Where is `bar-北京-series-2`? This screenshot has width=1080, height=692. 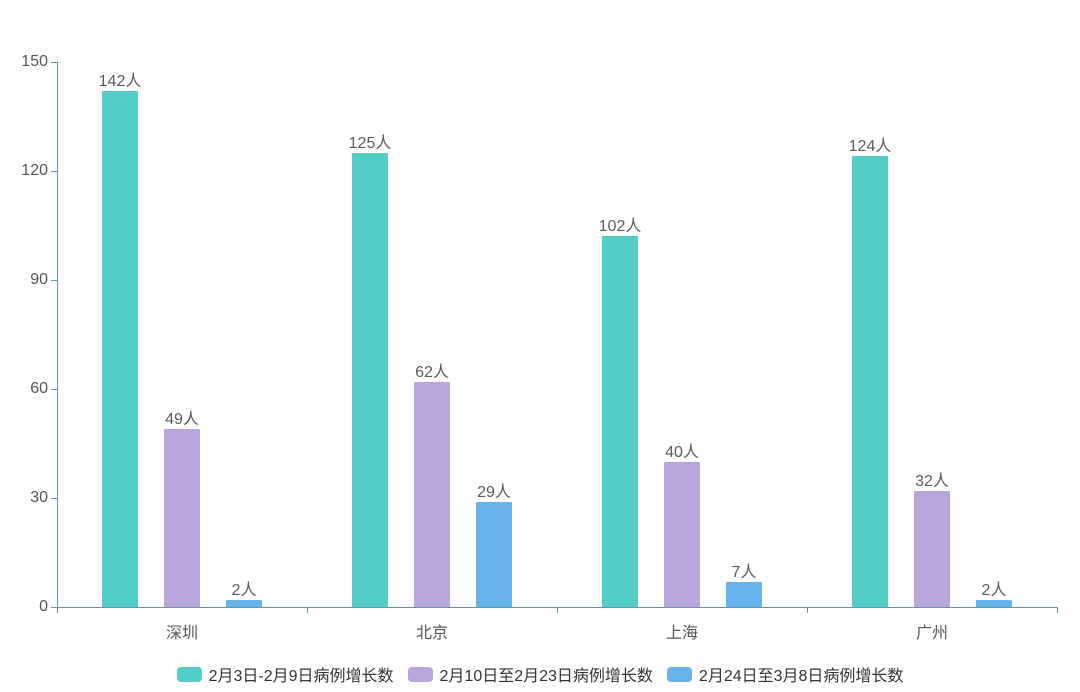
bar-北京-series-2 is located at coordinates (432, 494).